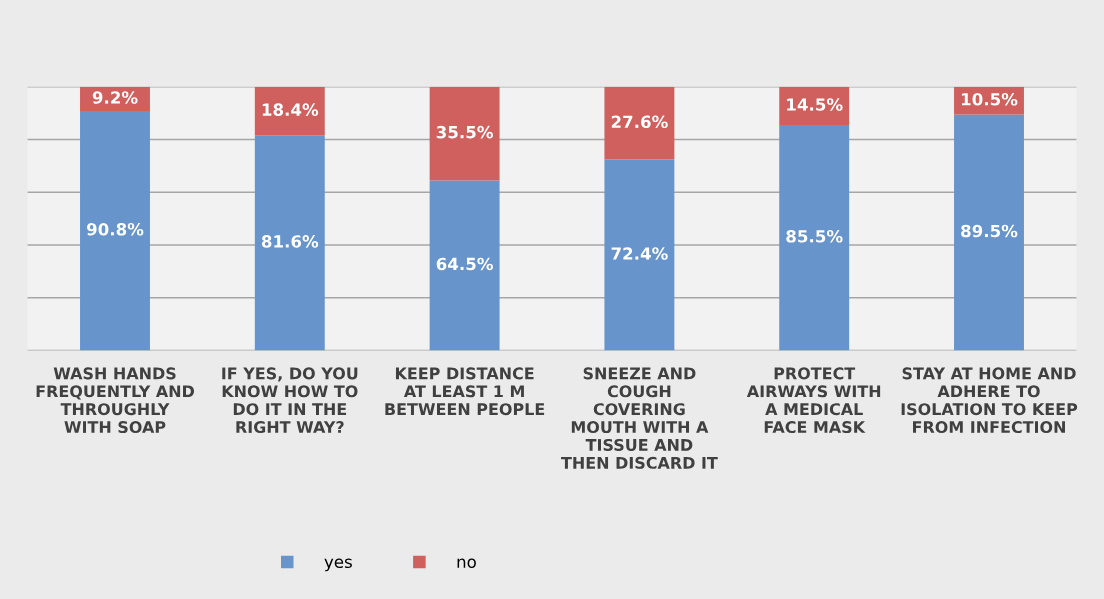 This screenshot has width=1104, height=599. I want to click on data-label: 9.2%, so click(115, 97).